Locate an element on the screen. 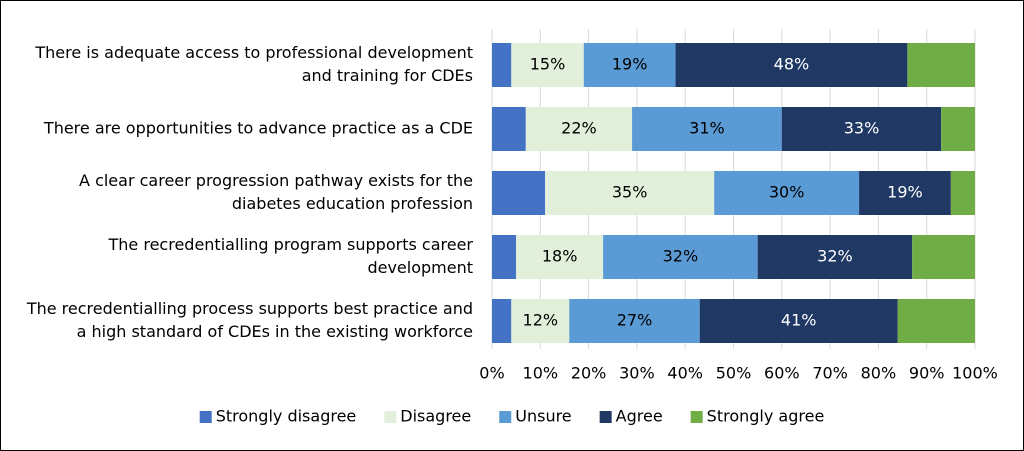 This screenshot has height=451, width=1024. x-tick-label: 60% is located at coordinates (782, 373).